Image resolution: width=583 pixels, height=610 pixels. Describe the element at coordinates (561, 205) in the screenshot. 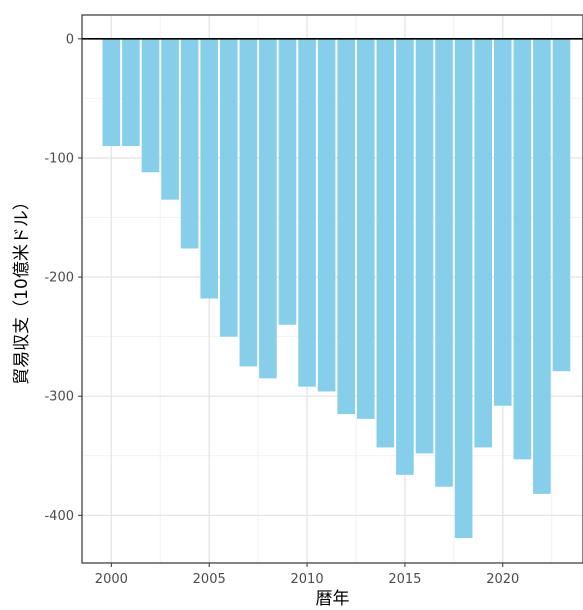

I see `bar-2023` at that location.